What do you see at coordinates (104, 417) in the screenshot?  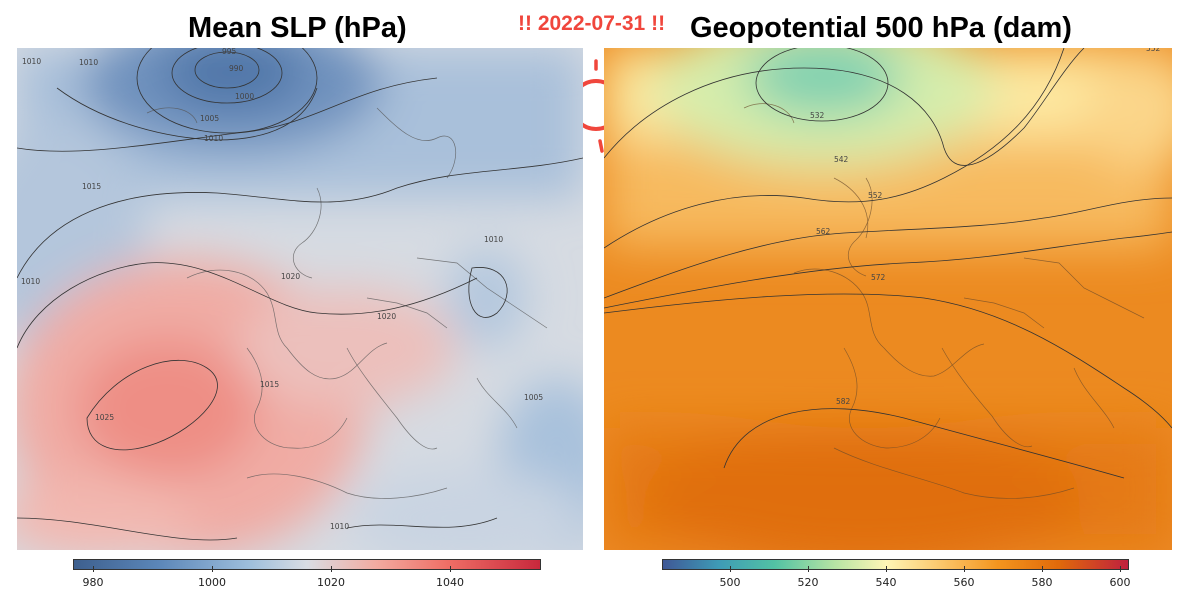 I see `slp-contour-label: 1025` at bounding box center [104, 417].